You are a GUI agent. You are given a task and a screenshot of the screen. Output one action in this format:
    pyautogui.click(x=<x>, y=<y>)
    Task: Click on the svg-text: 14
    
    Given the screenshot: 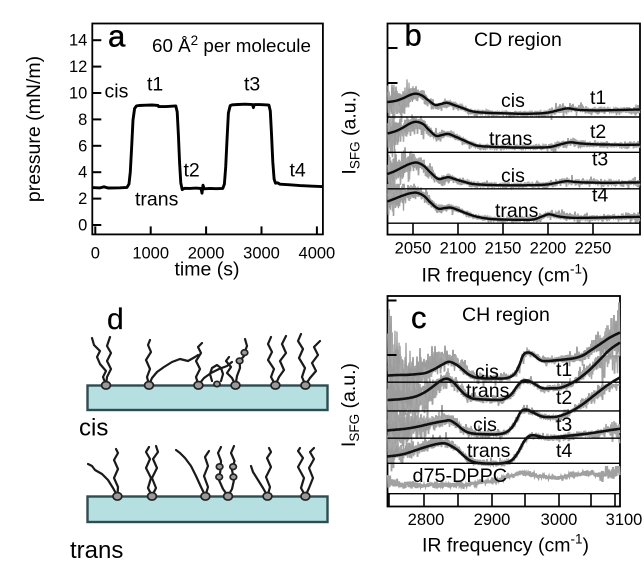 What is the action you would take?
    pyautogui.click(x=78, y=41)
    